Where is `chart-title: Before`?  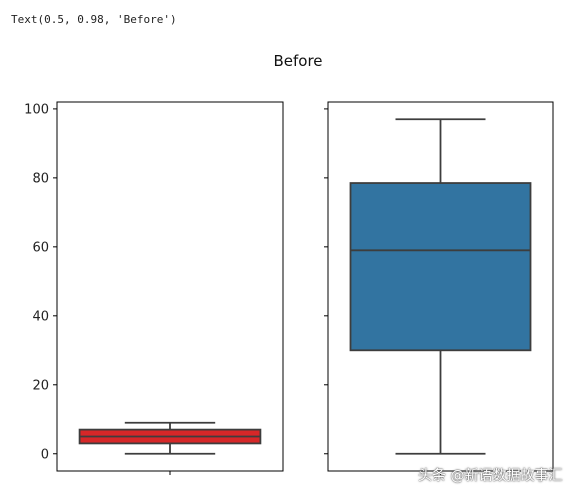
chart-title: Before is located at coordinates (297, 61).